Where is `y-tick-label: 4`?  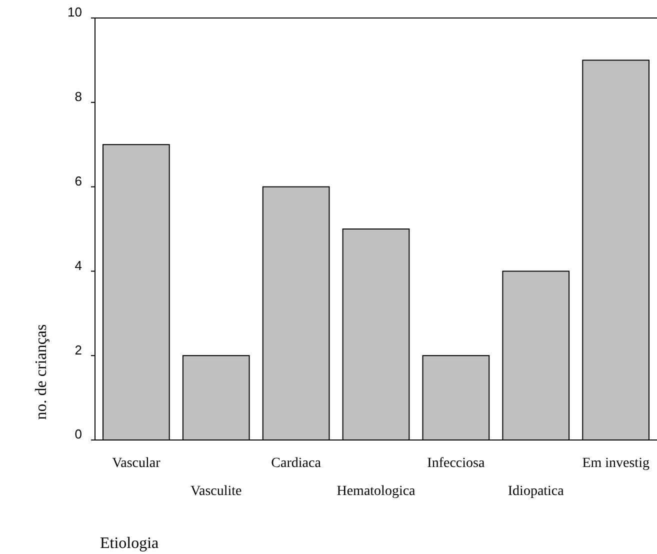
y-tick-label: 4 is located at coordinates (78, 265).